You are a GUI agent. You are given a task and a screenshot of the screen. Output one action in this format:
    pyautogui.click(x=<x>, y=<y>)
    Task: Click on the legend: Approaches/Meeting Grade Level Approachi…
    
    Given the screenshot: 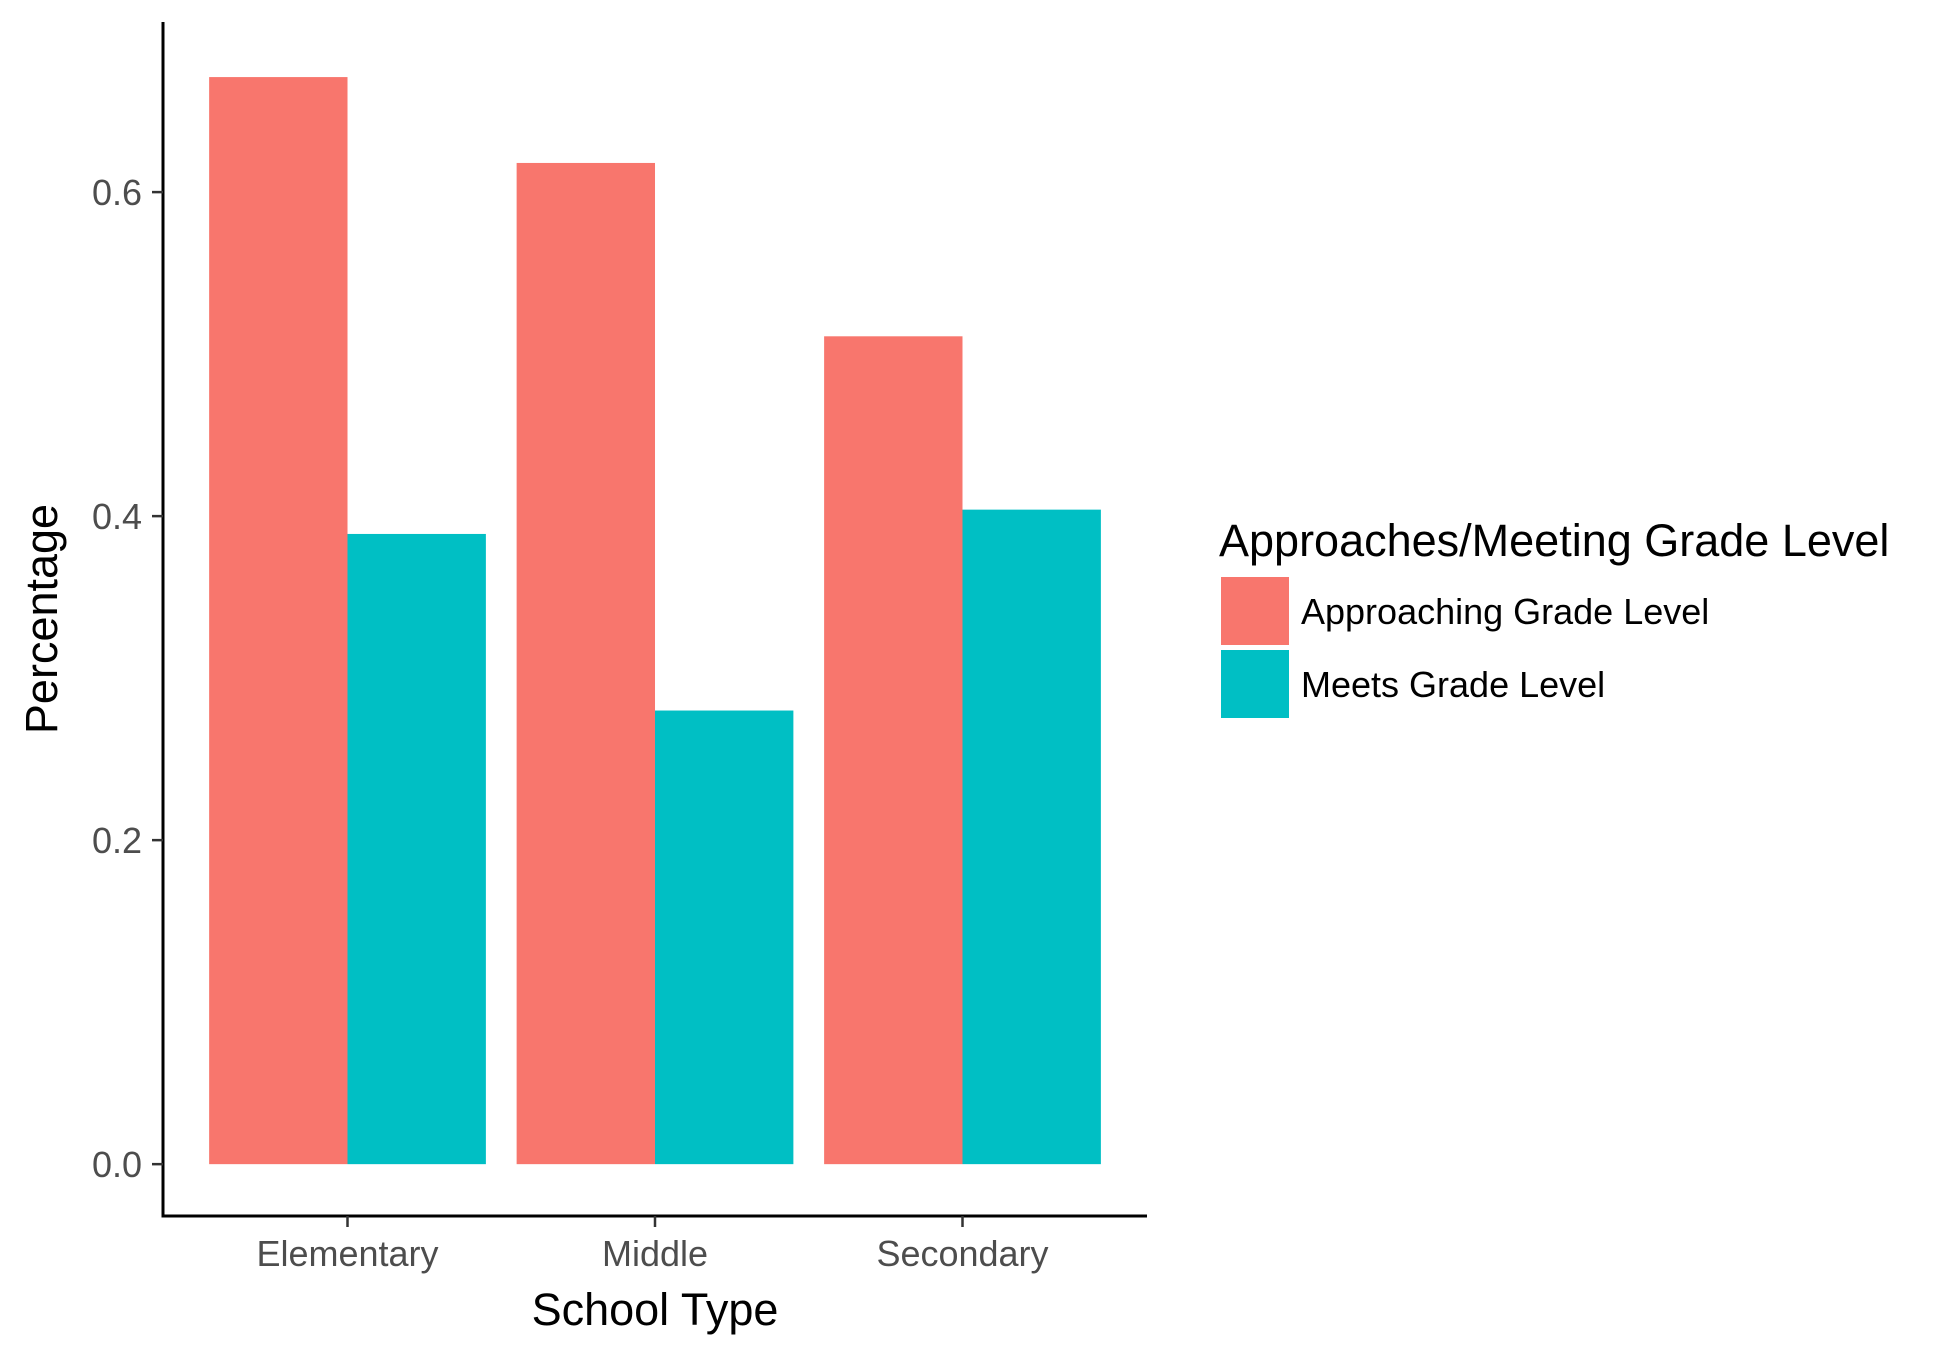 What is the action you would take?
    pyautogui.click(x=1554, y=616)
    